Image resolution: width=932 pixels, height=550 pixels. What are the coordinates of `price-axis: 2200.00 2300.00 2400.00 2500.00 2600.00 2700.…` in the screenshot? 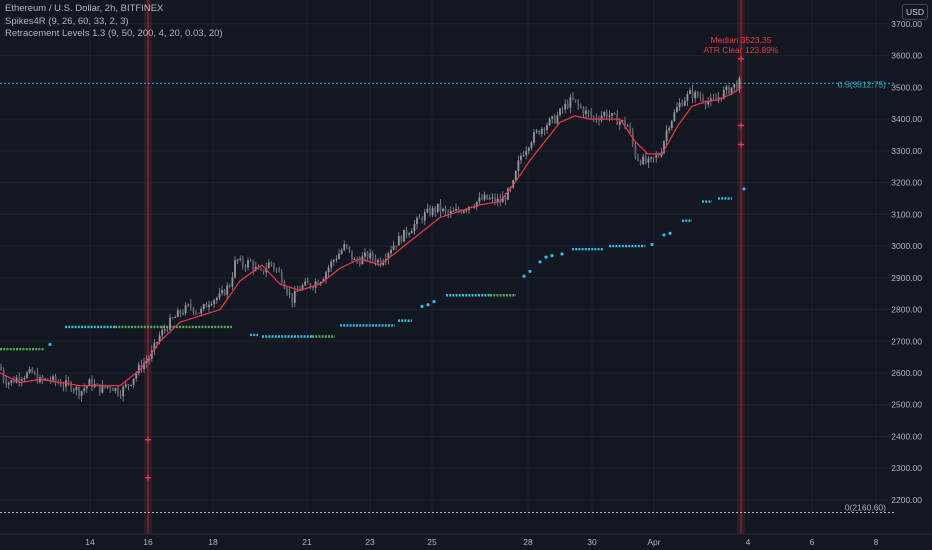 It's located at (911, 275).